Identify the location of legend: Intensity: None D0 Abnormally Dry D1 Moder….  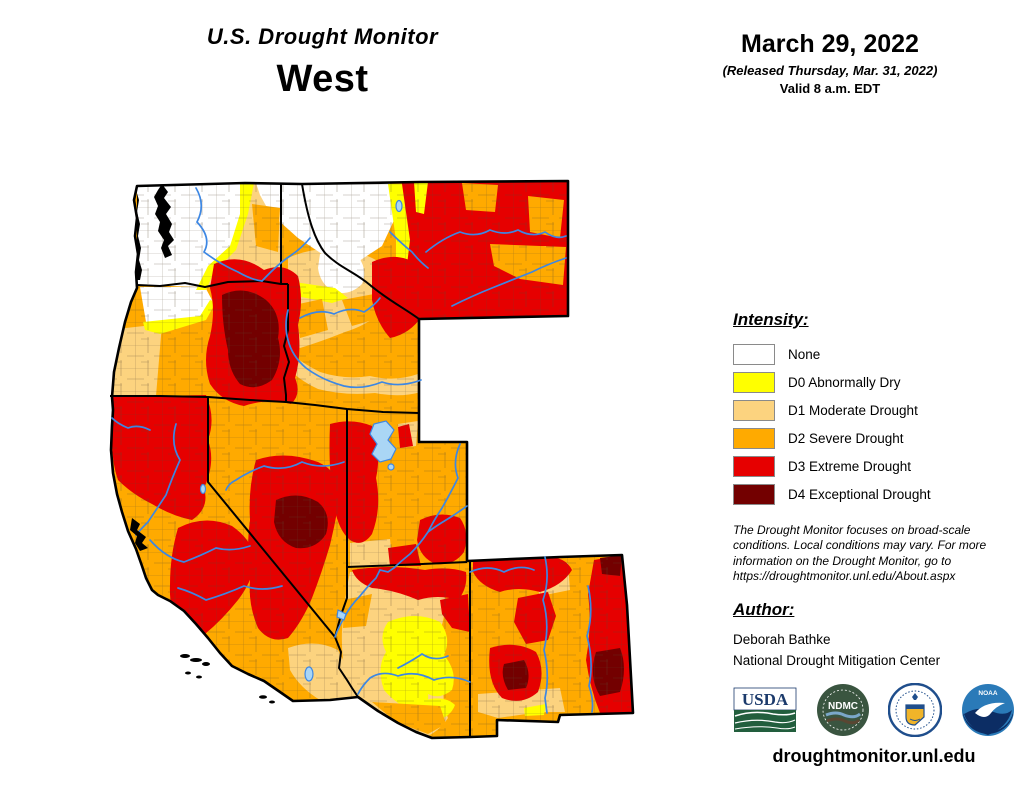
(875, 409).